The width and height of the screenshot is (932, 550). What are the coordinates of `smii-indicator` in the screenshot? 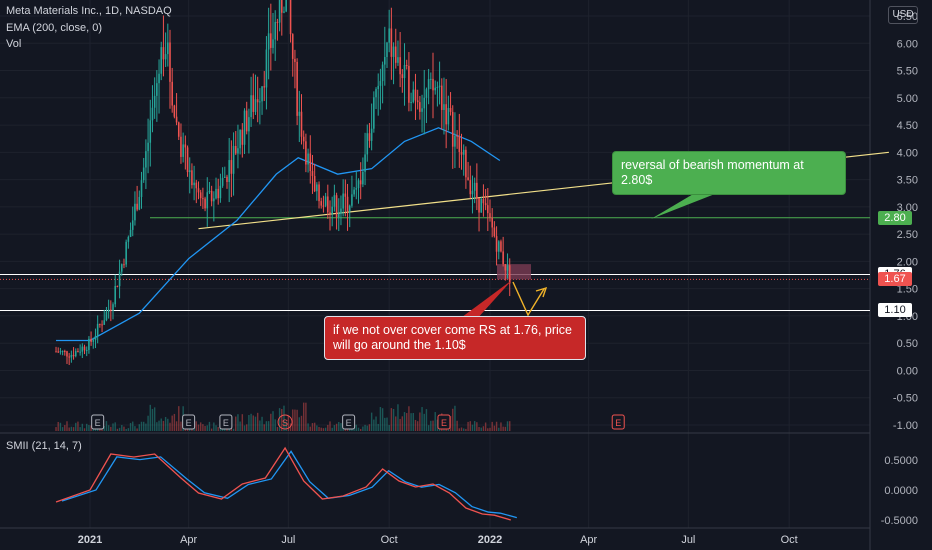 It's located at (286, 483).